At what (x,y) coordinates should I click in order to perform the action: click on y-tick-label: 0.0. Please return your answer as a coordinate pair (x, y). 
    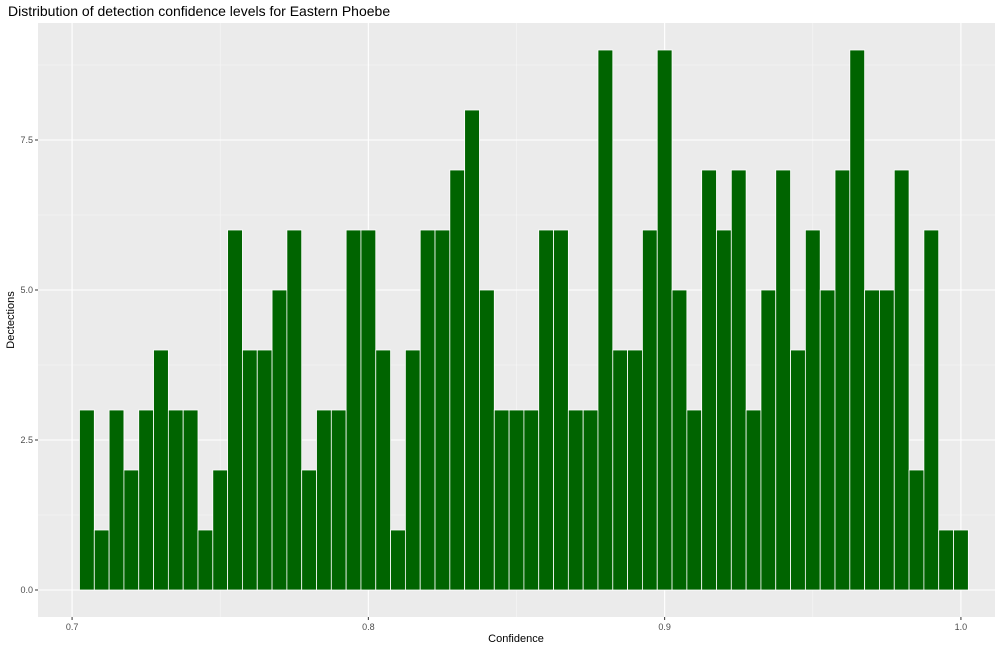
    Looking at the image, I should click on (26, 590).